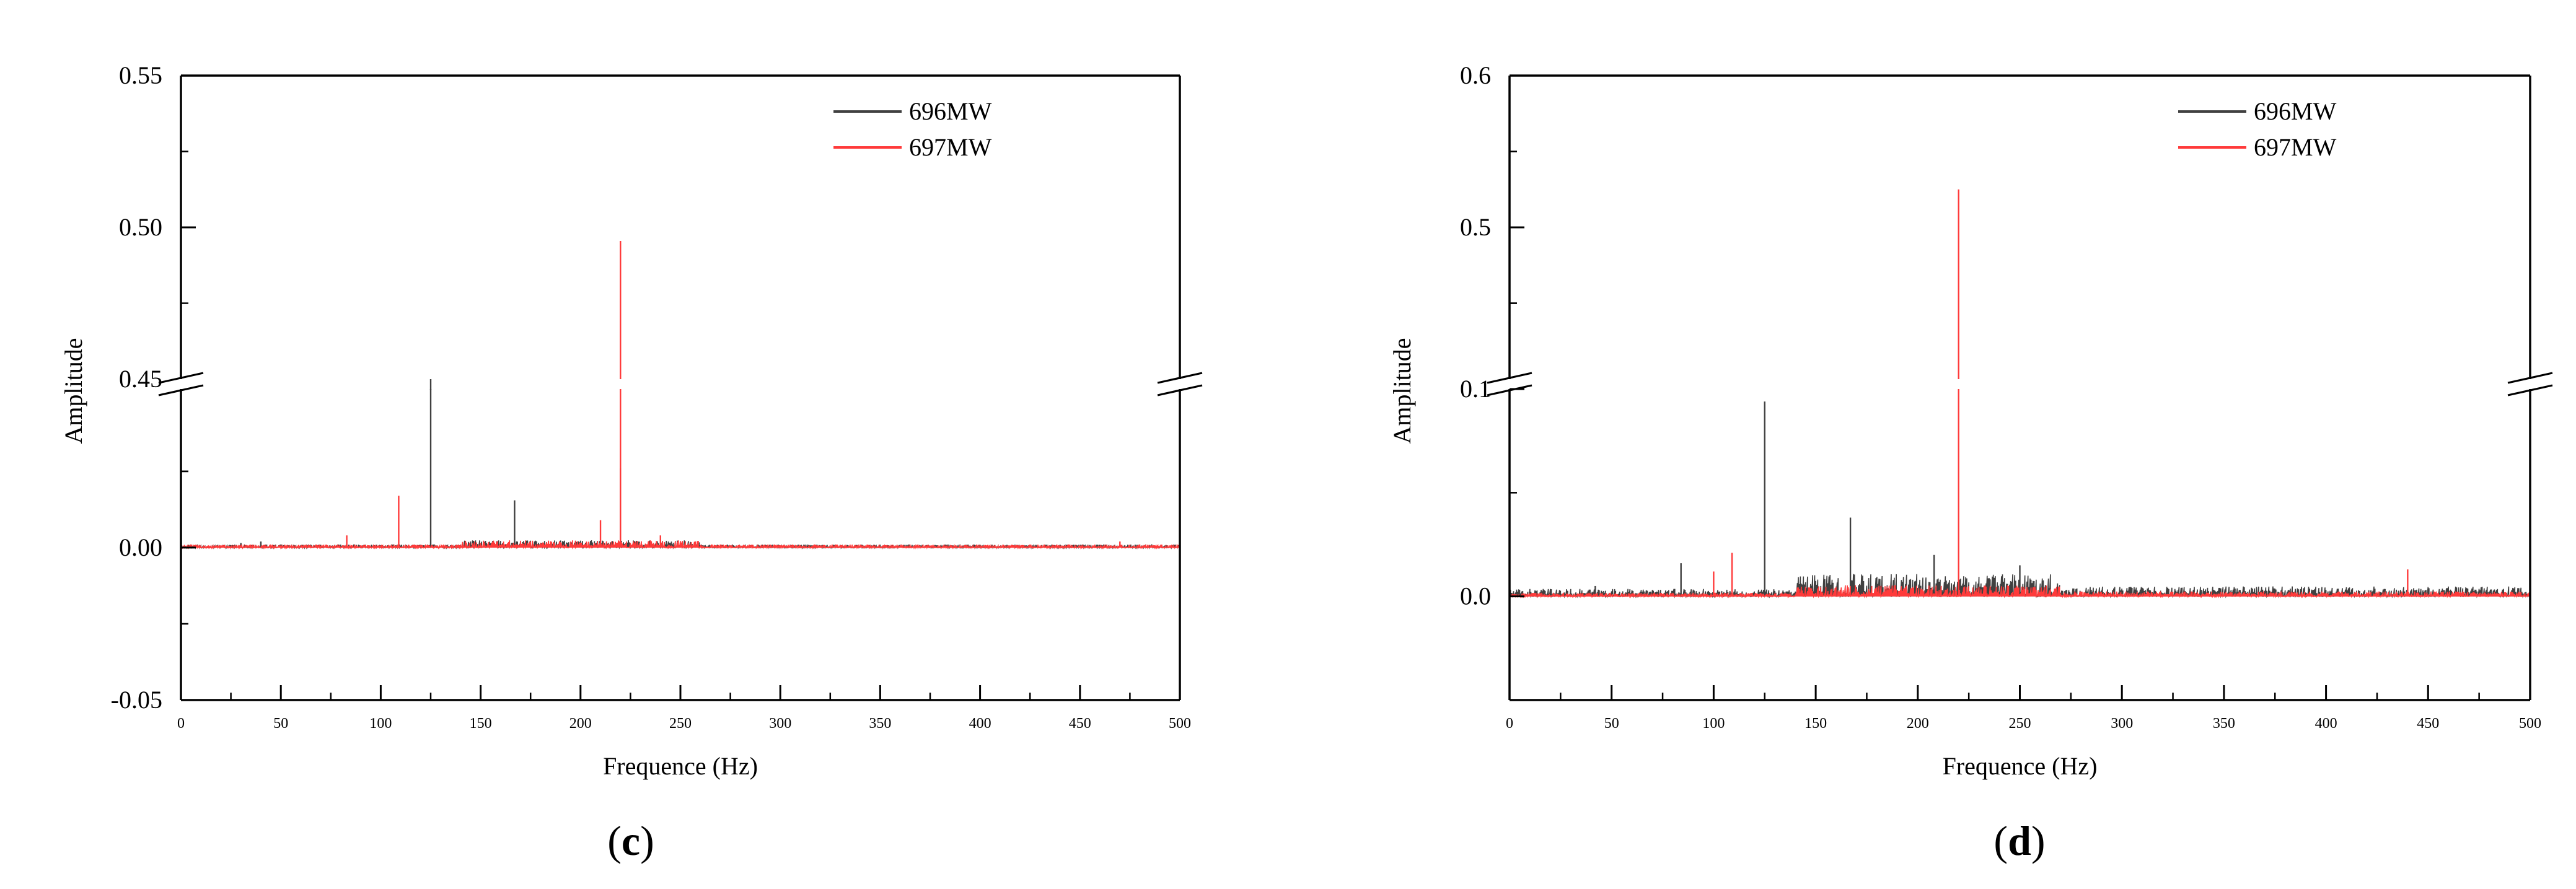  What do you see at coordinates (630, 840) in the screenshot?
I see `panel-label: (c)` at bounding box center [630, 840].